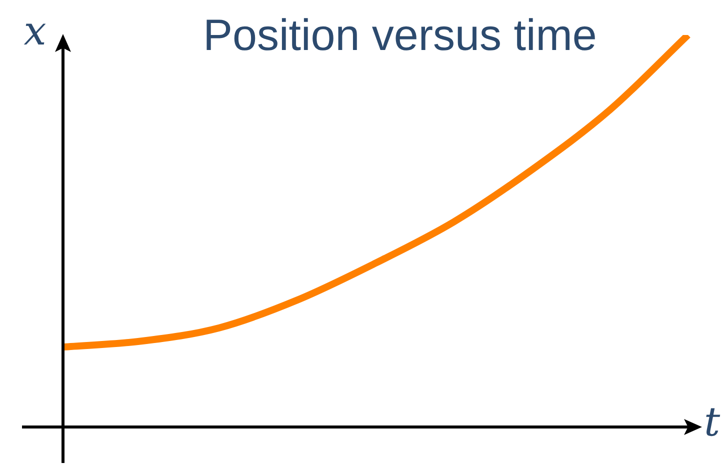  I want to click on y-axis-title: x, so click(35, 31).